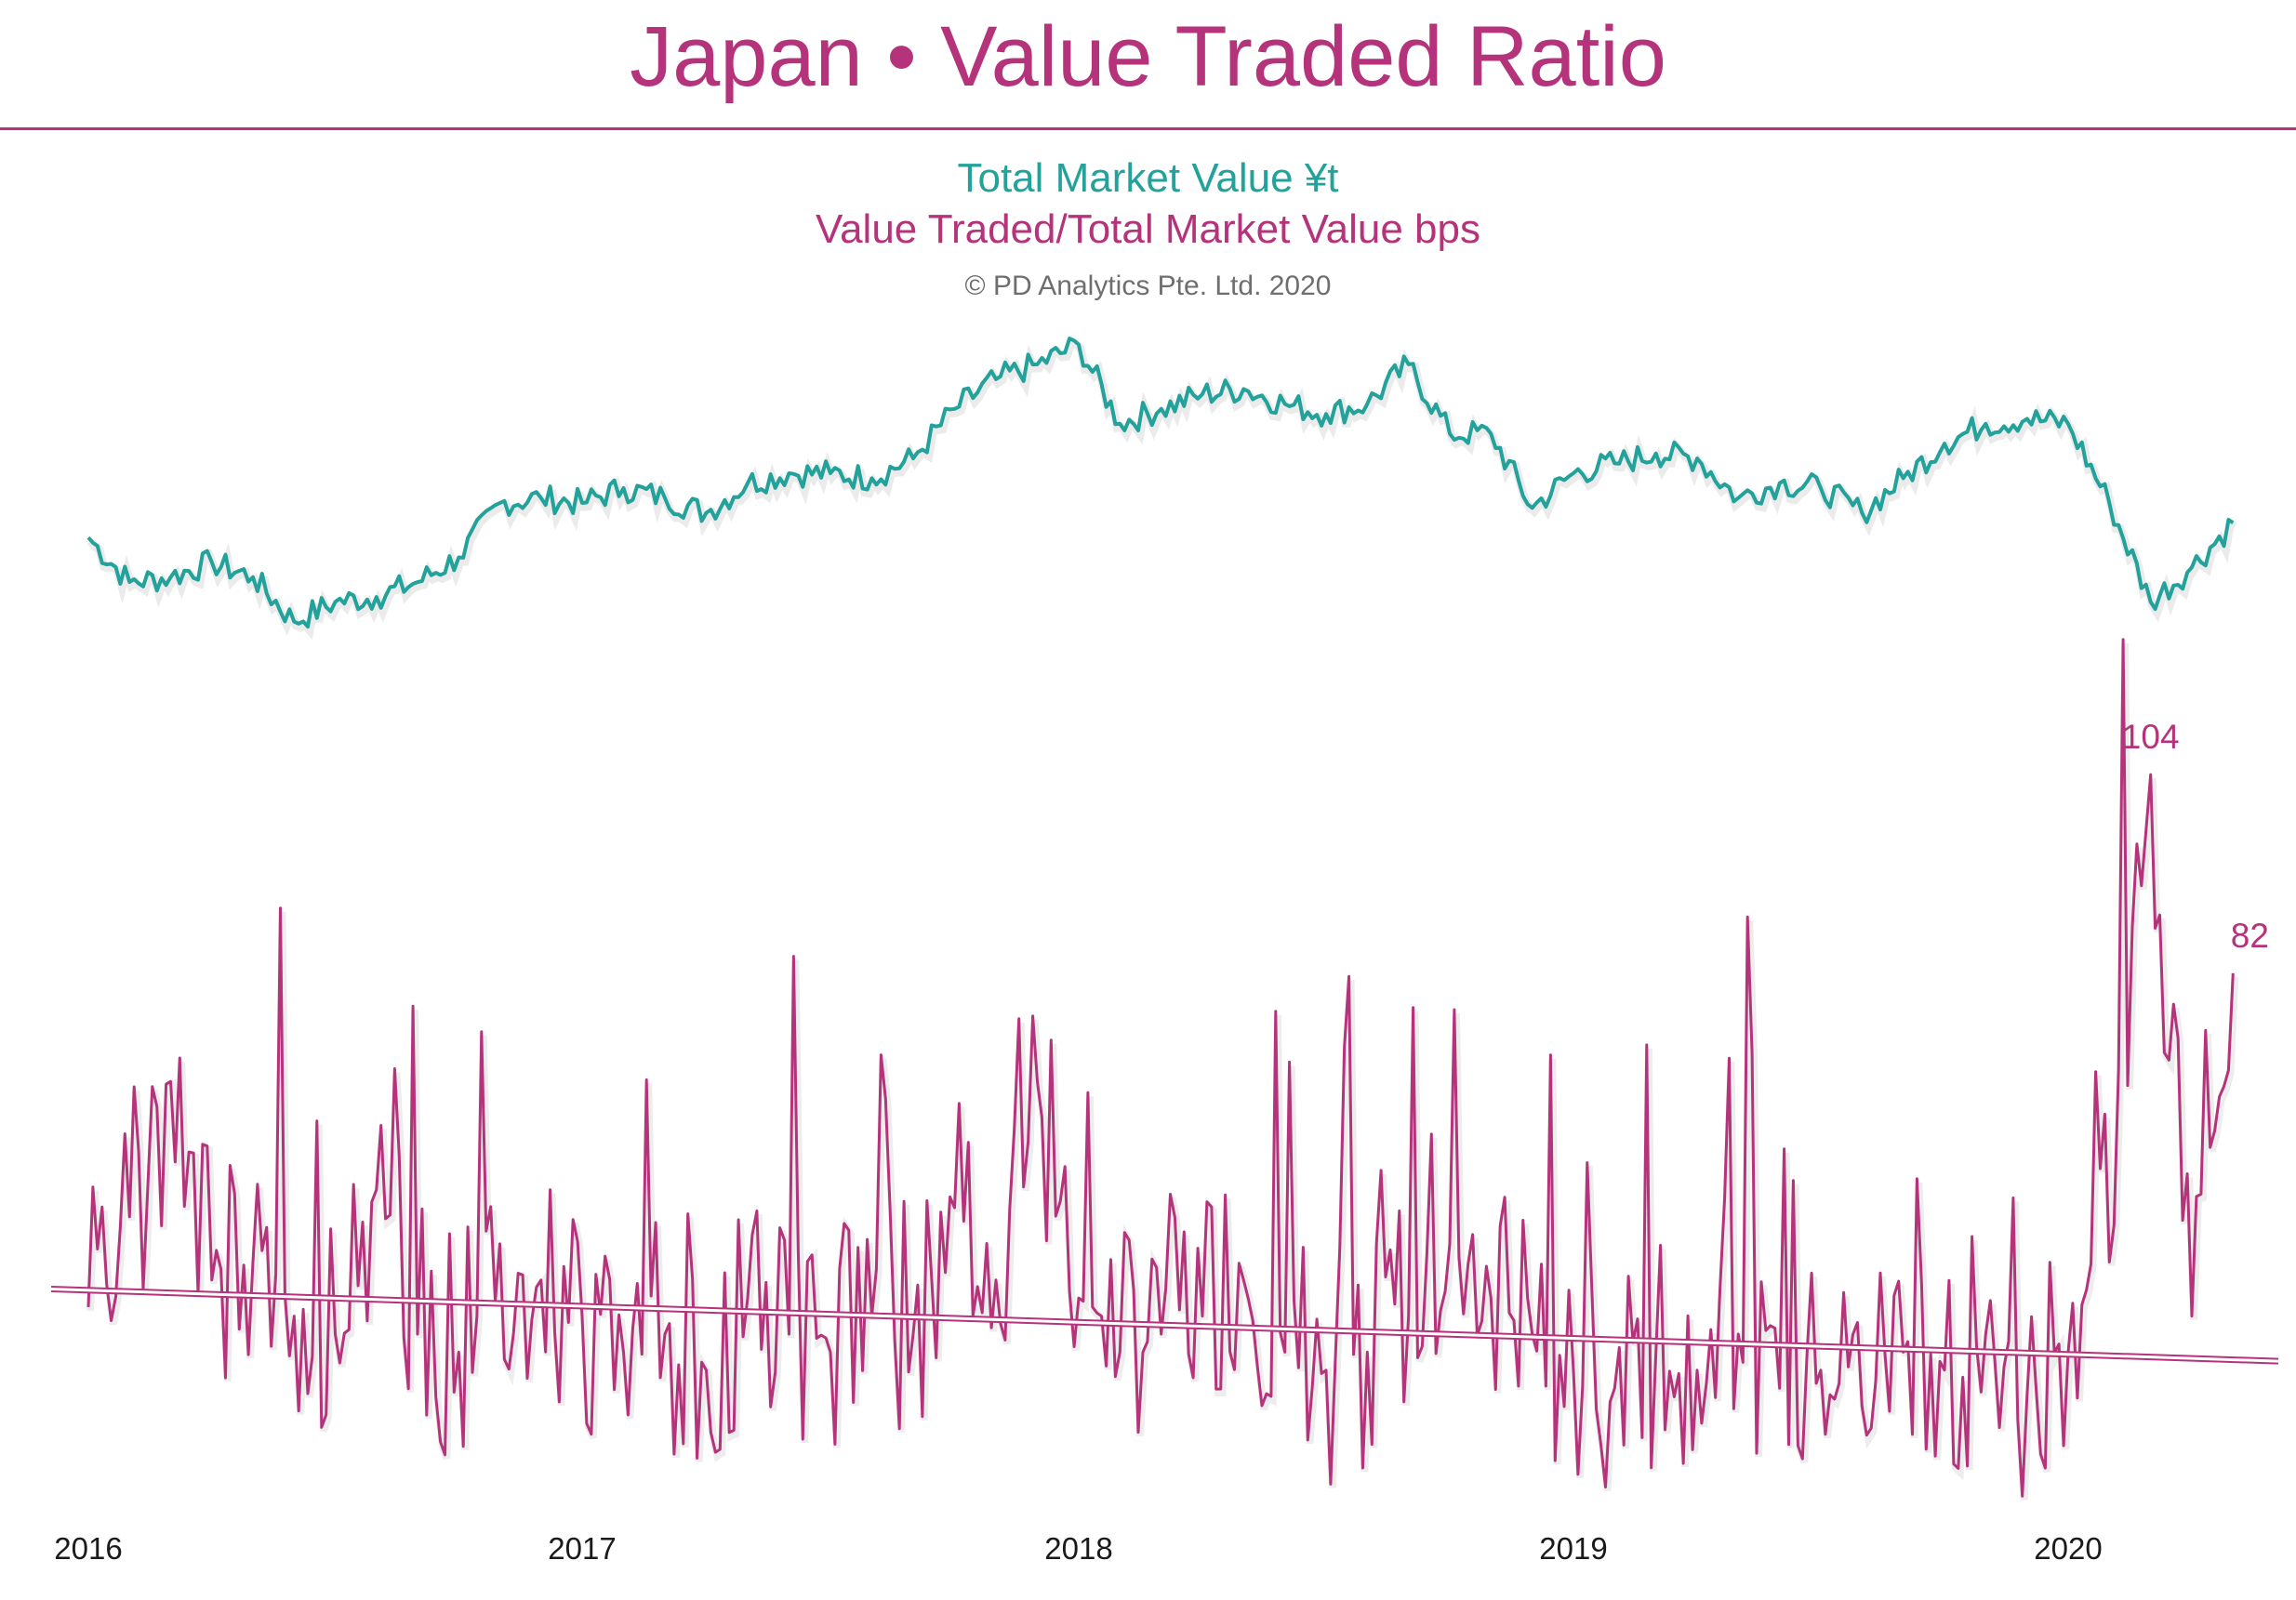  Describe the element at coordinates (1573, 1549) in the screenshot. I see `x-tick-2019: 2019` at that location.